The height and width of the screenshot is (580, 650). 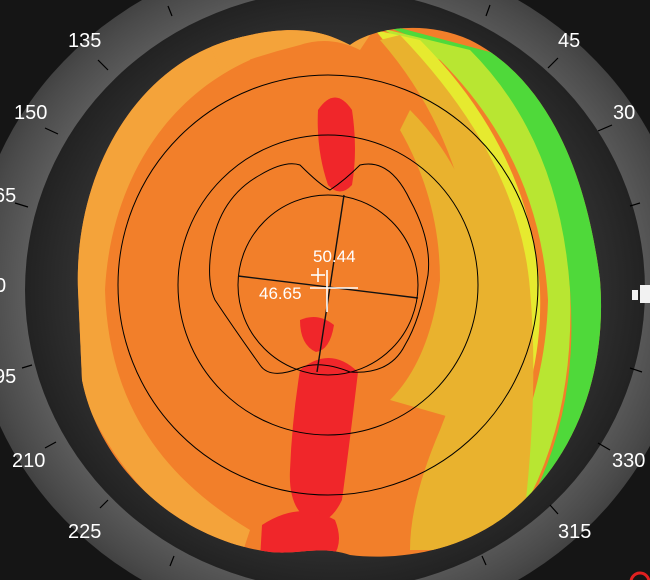 I want to click on meridian-axes, so click(x=328, y=283).